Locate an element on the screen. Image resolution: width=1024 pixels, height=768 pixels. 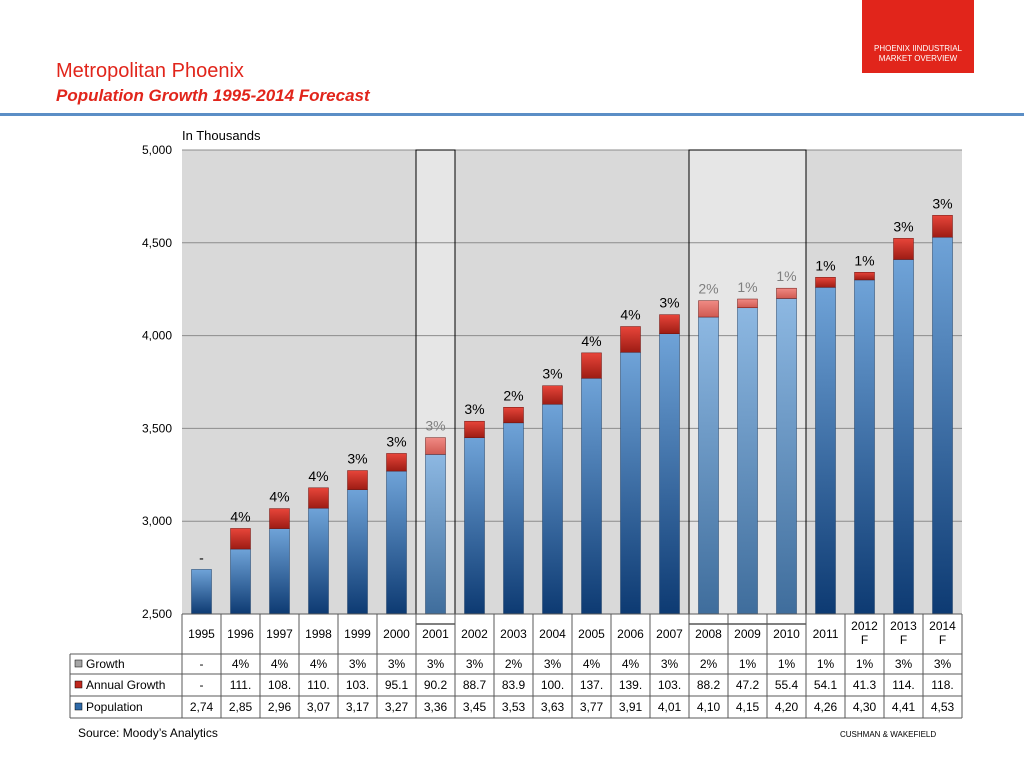
legend-label: Population is located at coordinates (114, 707).